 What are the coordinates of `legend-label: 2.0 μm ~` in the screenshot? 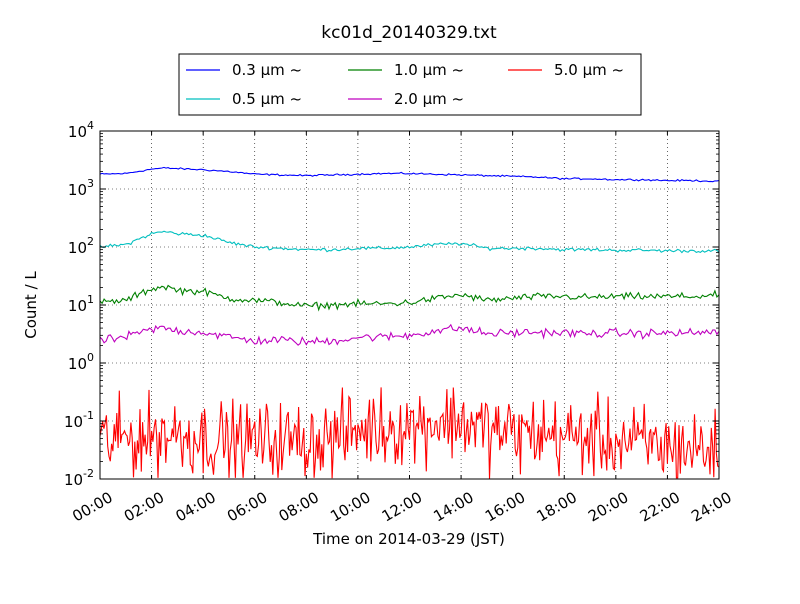 It's located at (429, 99).